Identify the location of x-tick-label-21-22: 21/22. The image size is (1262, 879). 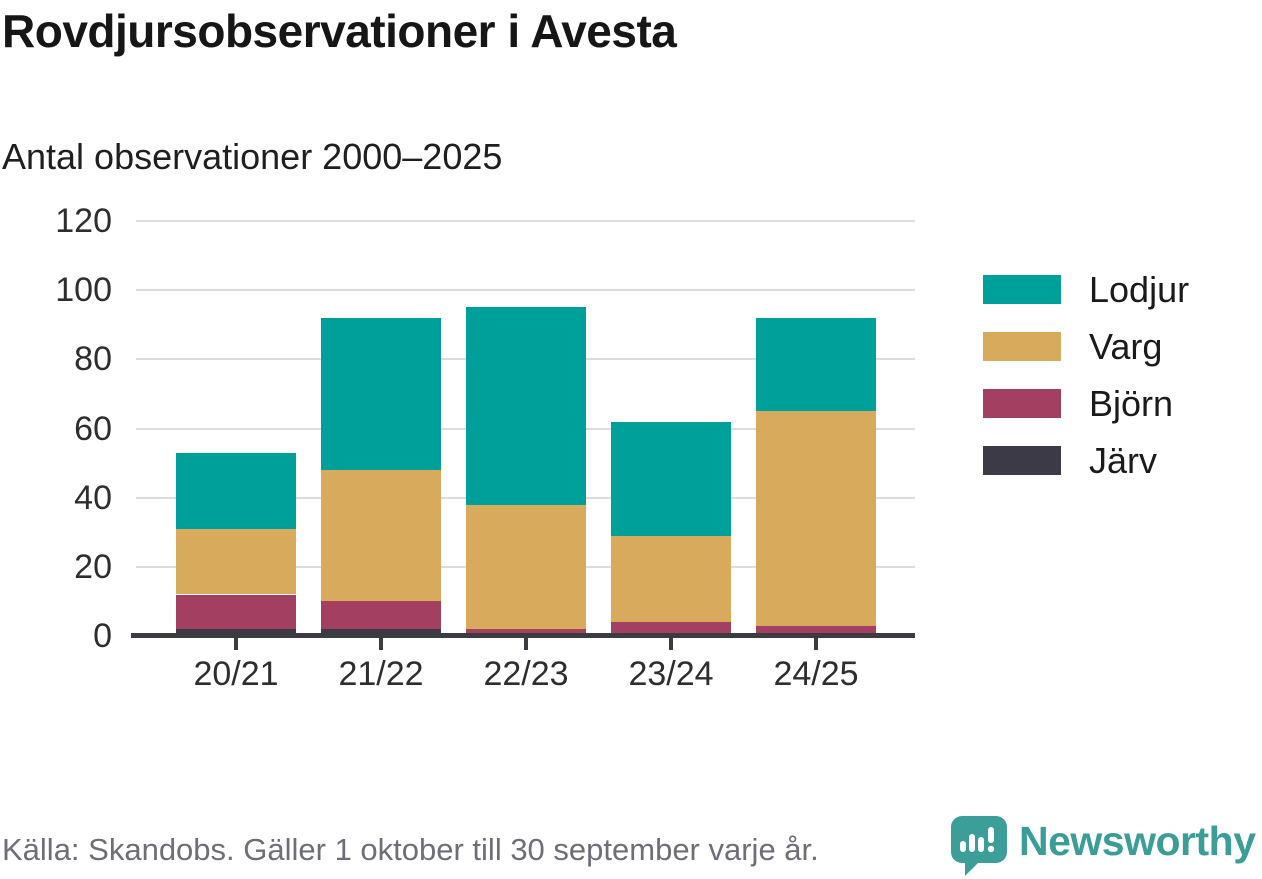
(381, 674).